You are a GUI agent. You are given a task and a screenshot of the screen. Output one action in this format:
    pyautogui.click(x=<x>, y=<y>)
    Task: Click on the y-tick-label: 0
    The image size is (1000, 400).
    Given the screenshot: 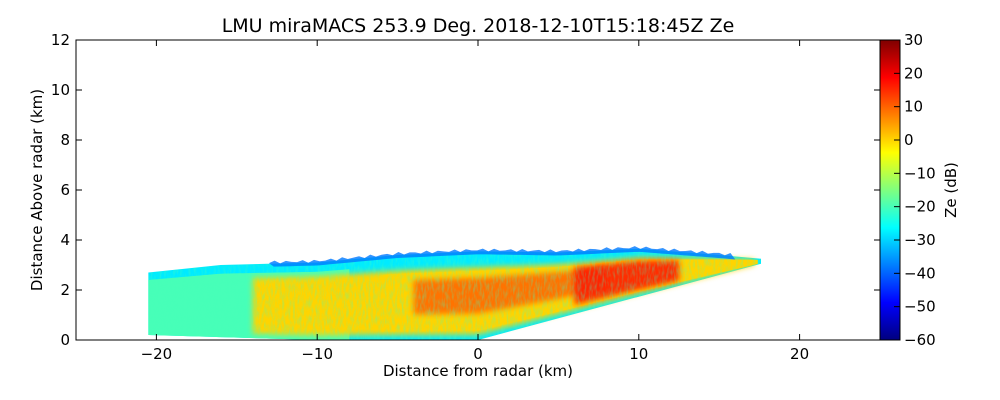 What is the action you would take?
    pyautogui.click(x=65, y=340)
    